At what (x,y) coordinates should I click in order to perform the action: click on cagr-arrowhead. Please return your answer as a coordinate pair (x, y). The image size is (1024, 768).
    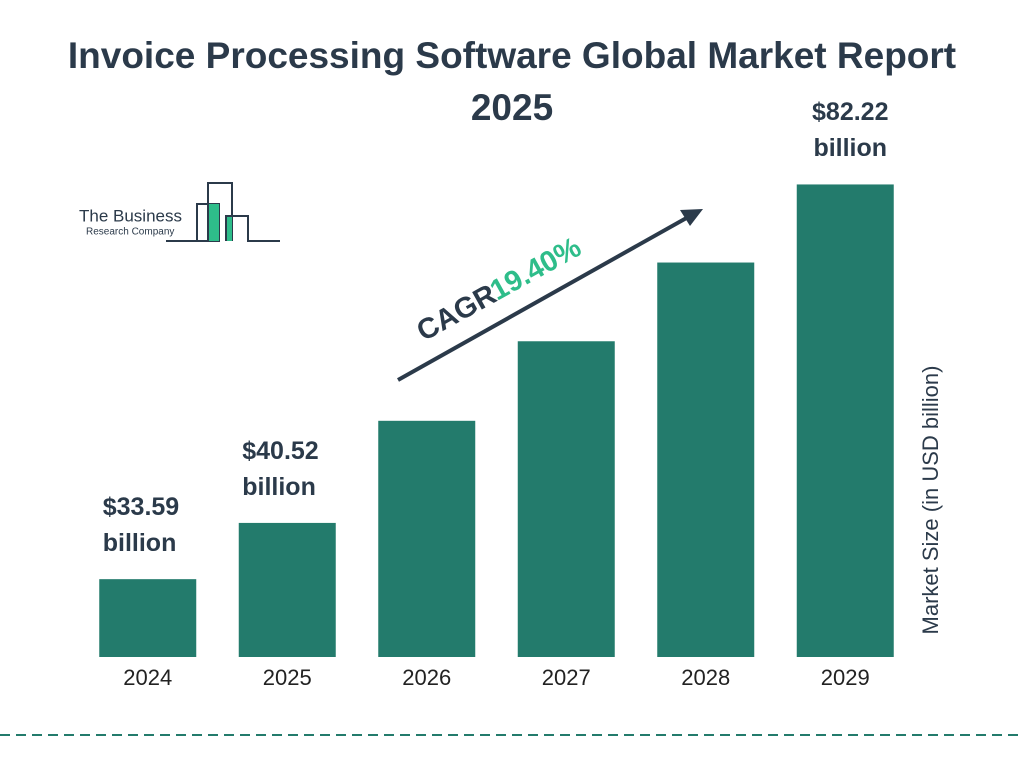
    Looking at the image, I should click on (691, 217).